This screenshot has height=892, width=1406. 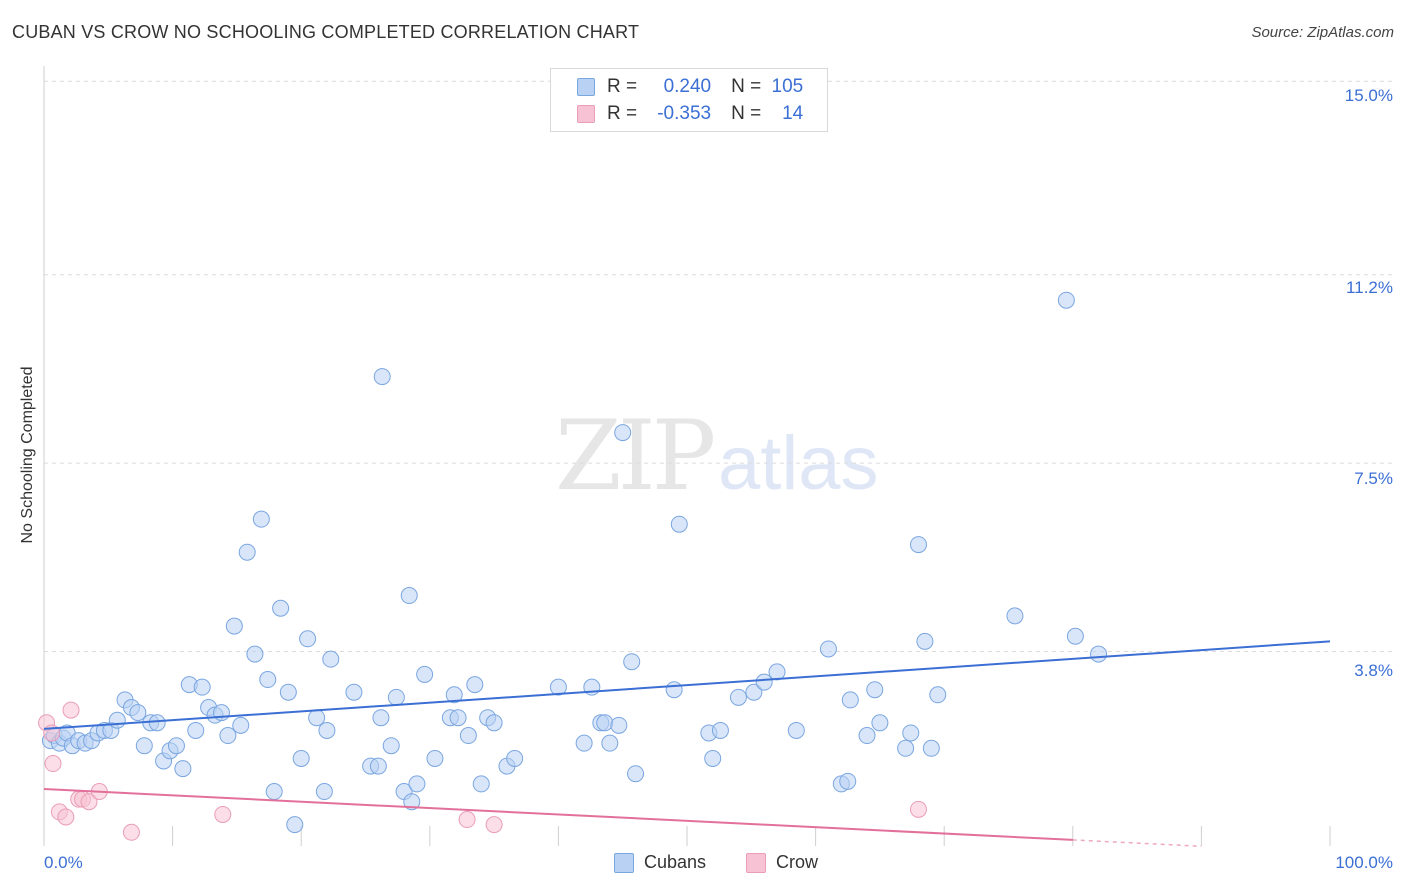 I want to click on y-tick-label-15: 15.0%, so click(x=1368, y=95).